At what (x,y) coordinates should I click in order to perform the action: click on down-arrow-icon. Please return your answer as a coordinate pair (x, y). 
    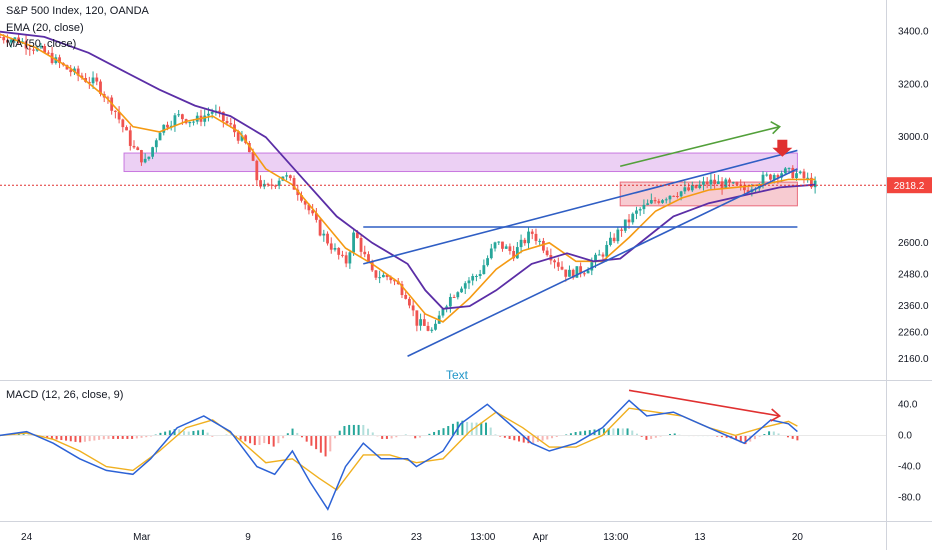
    Looking at the image, I should click on (782, 148).